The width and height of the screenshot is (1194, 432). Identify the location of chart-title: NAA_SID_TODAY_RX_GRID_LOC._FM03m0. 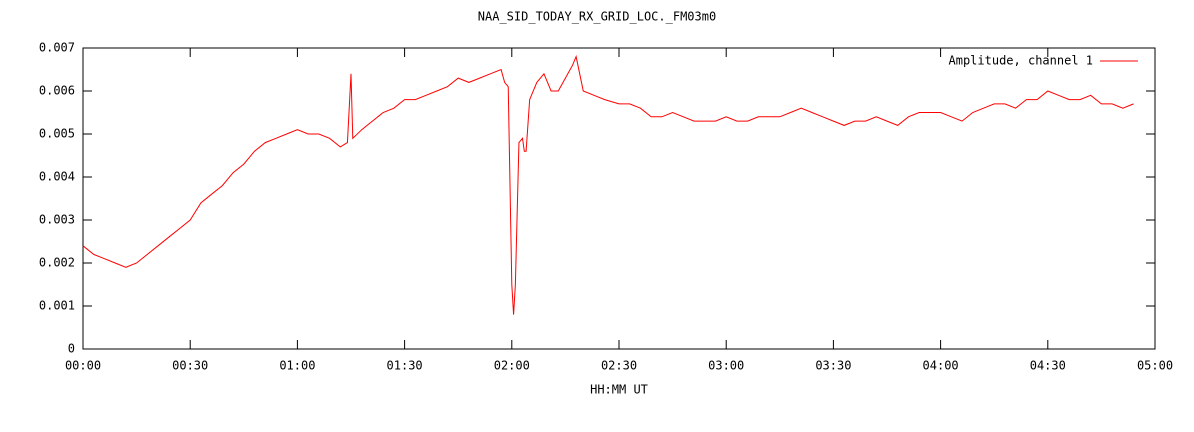
(597, 17).